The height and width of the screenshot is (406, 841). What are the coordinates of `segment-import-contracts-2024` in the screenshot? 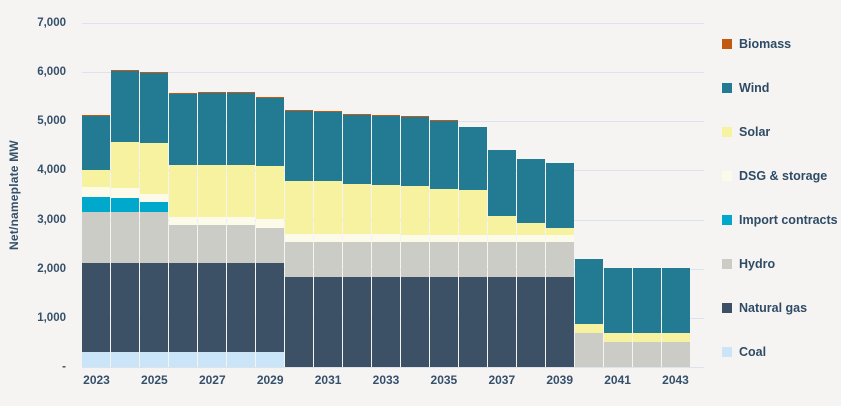 It's located at (125, 205).